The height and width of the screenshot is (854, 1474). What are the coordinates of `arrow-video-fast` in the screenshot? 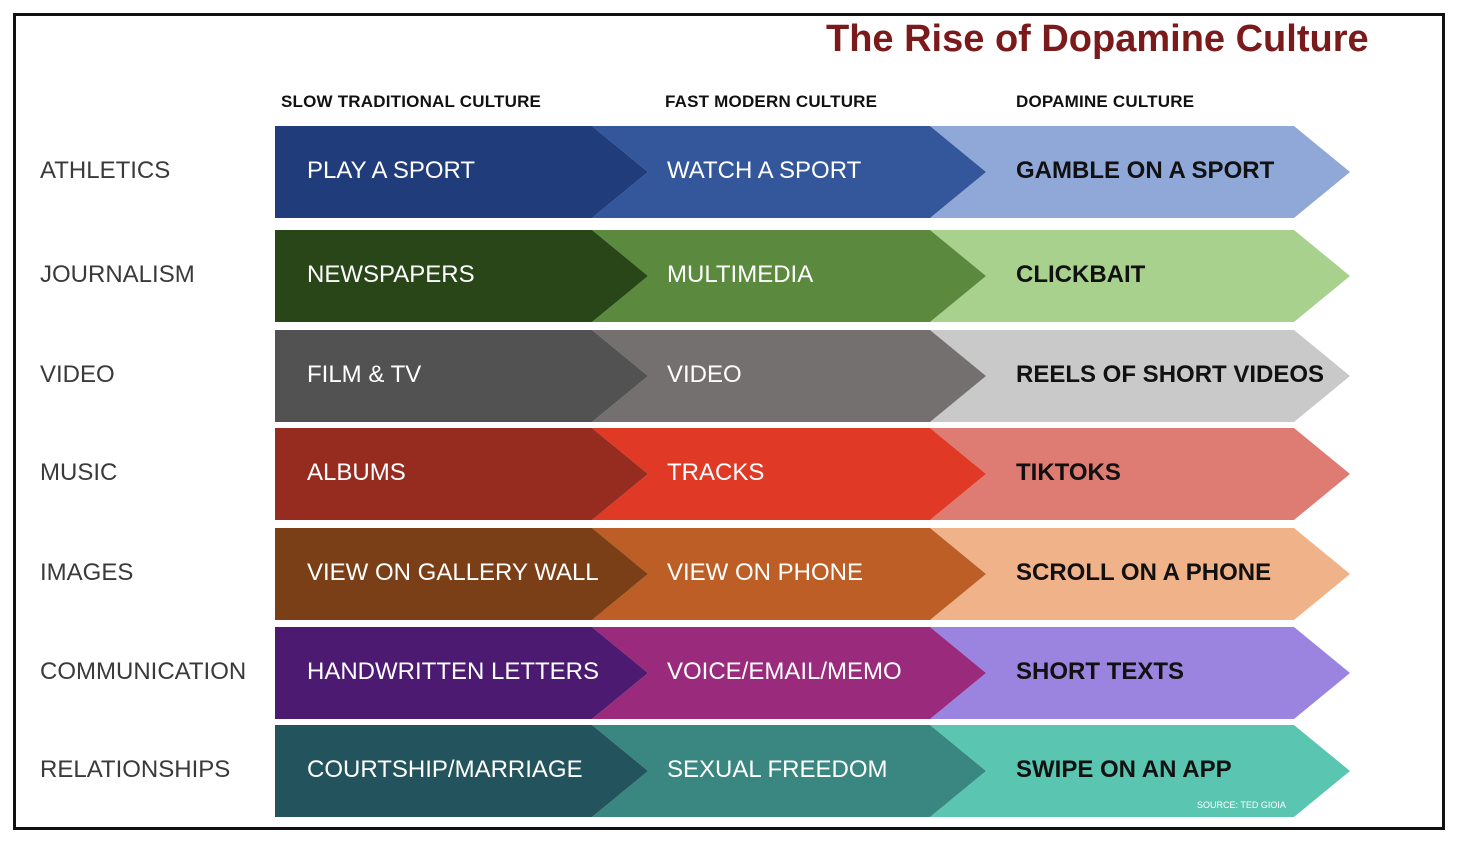 It's located at (789, 376).